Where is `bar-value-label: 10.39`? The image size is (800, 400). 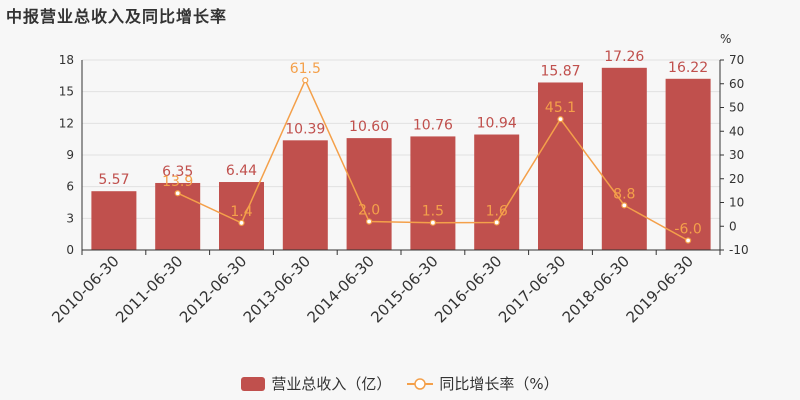 bar-value-label: 10.39 is located at coordinates (305, 129).